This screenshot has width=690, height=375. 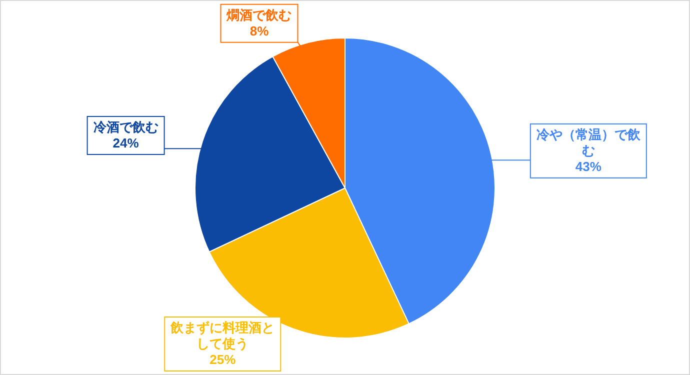 I want to click on slice-label: 冷酒で飲む, so click(x=125, y=126).